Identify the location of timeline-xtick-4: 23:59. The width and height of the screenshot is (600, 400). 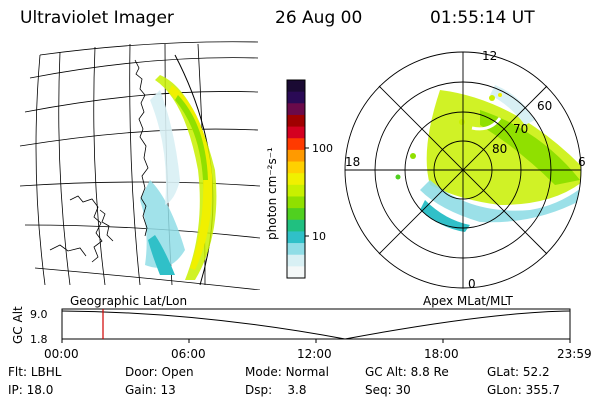
(574, 354).